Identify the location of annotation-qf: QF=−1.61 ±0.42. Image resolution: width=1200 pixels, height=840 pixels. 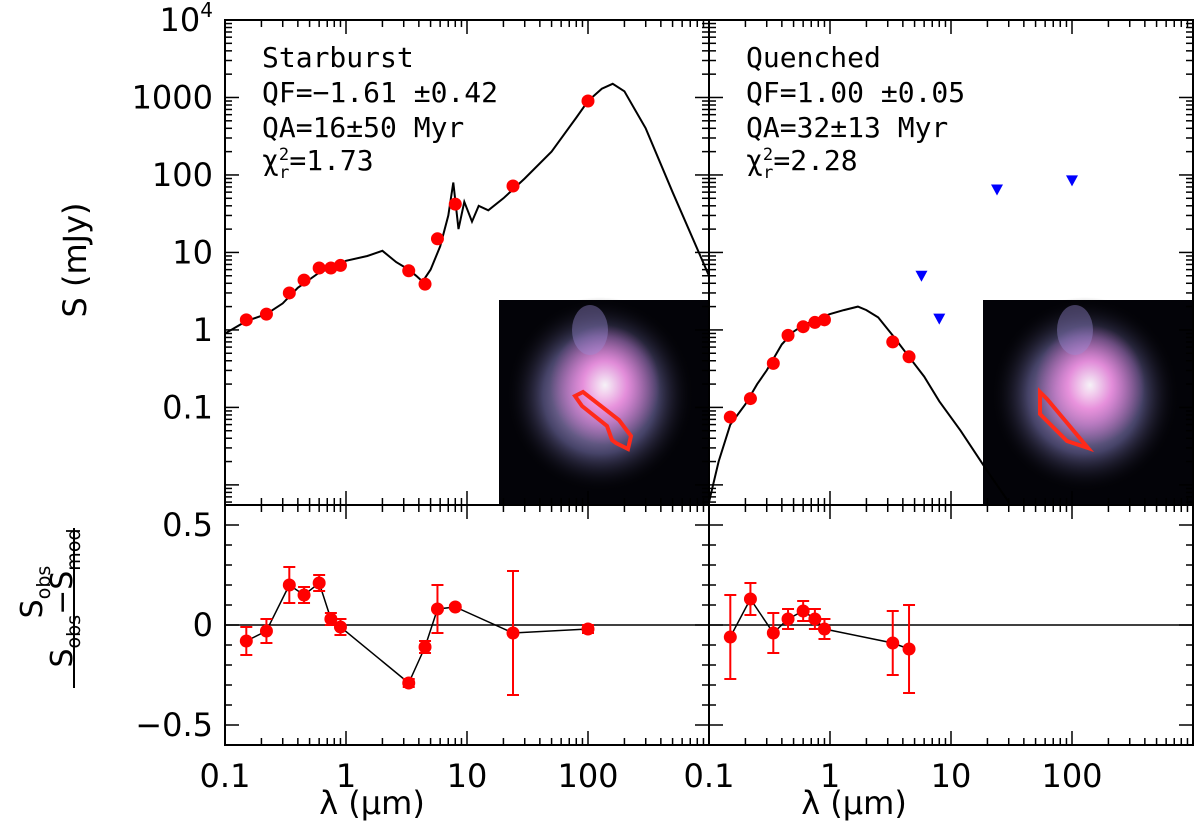
(380, 92).